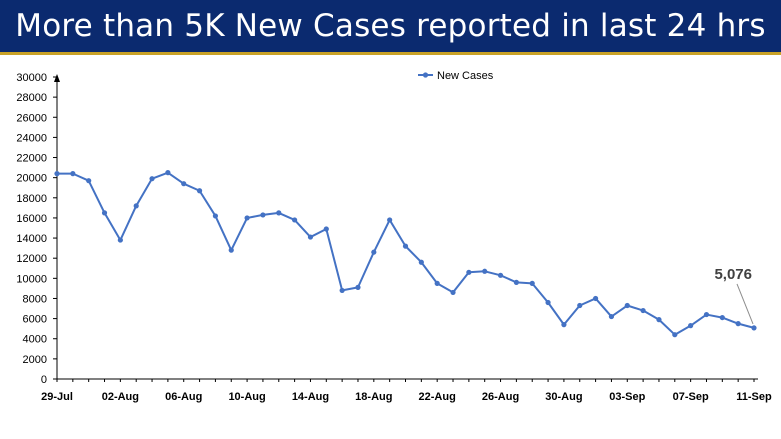 The image size is (781, 439). I want to click on y-tick-label: 16000, so click(31, 219).